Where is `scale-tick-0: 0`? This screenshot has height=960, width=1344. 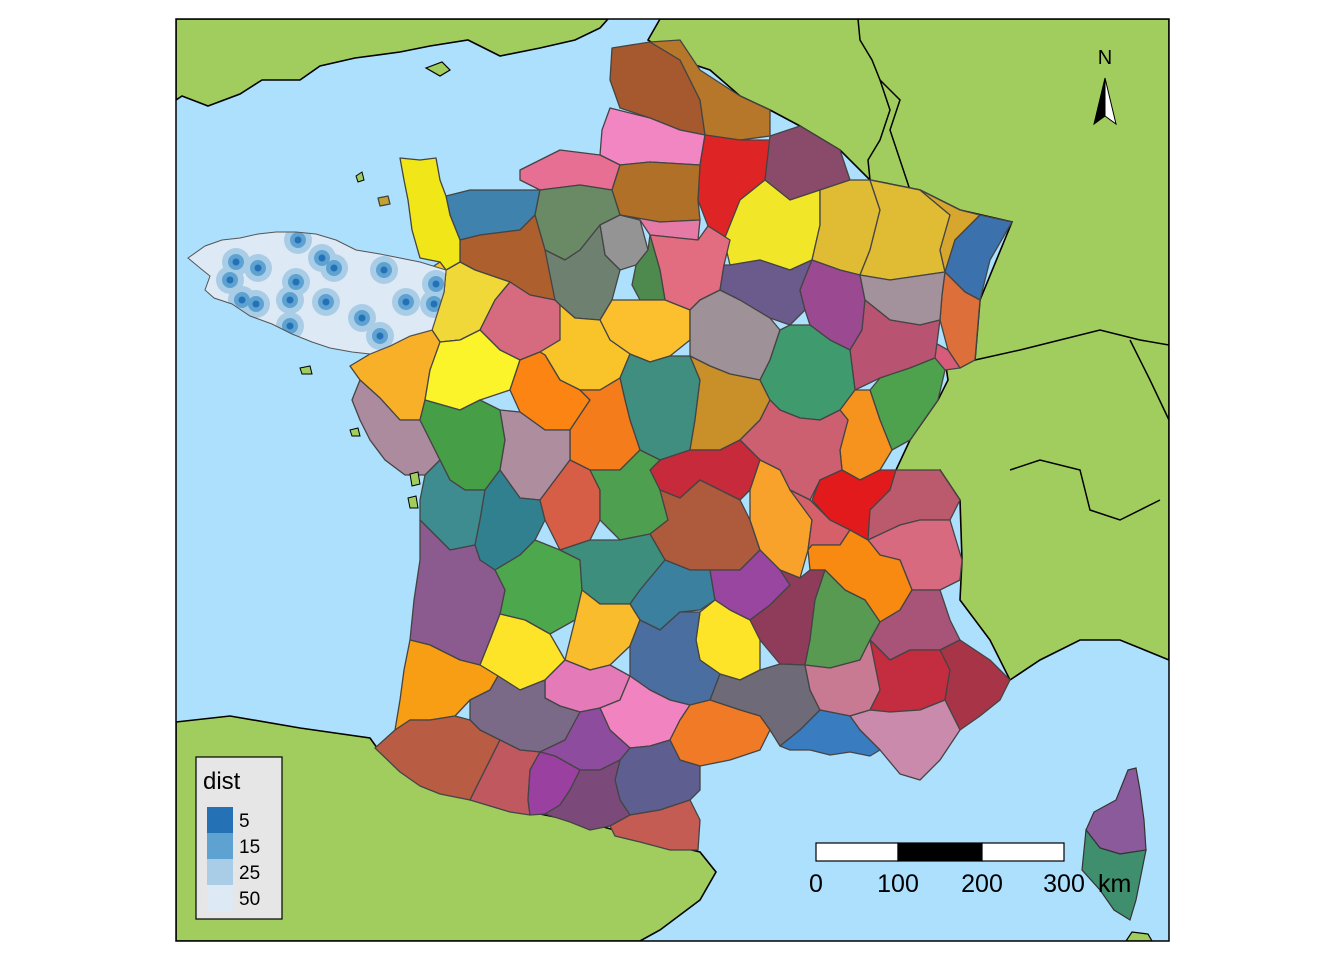
scale-tick-0: 0 is located at coordinates (816, 884).